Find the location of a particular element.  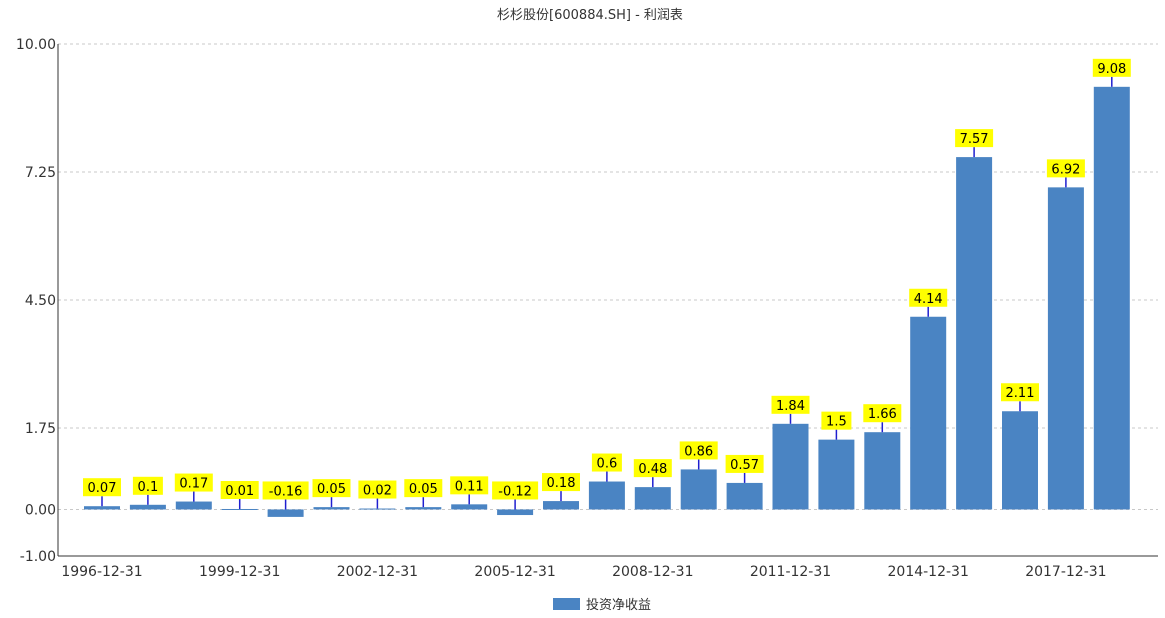

data-label: 4.14 is located at coordinates (928, 299).